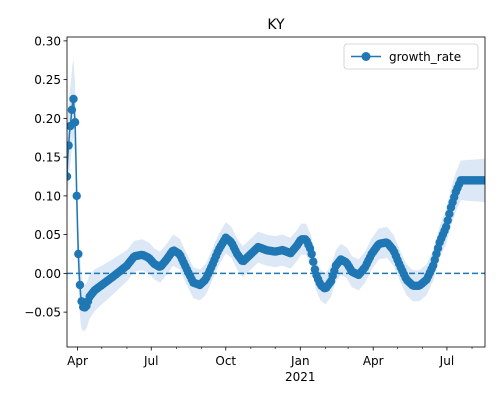 This screenshot has width=500, height=404. I want to click on x-tick-year-label: 2021, so click(300, 377).